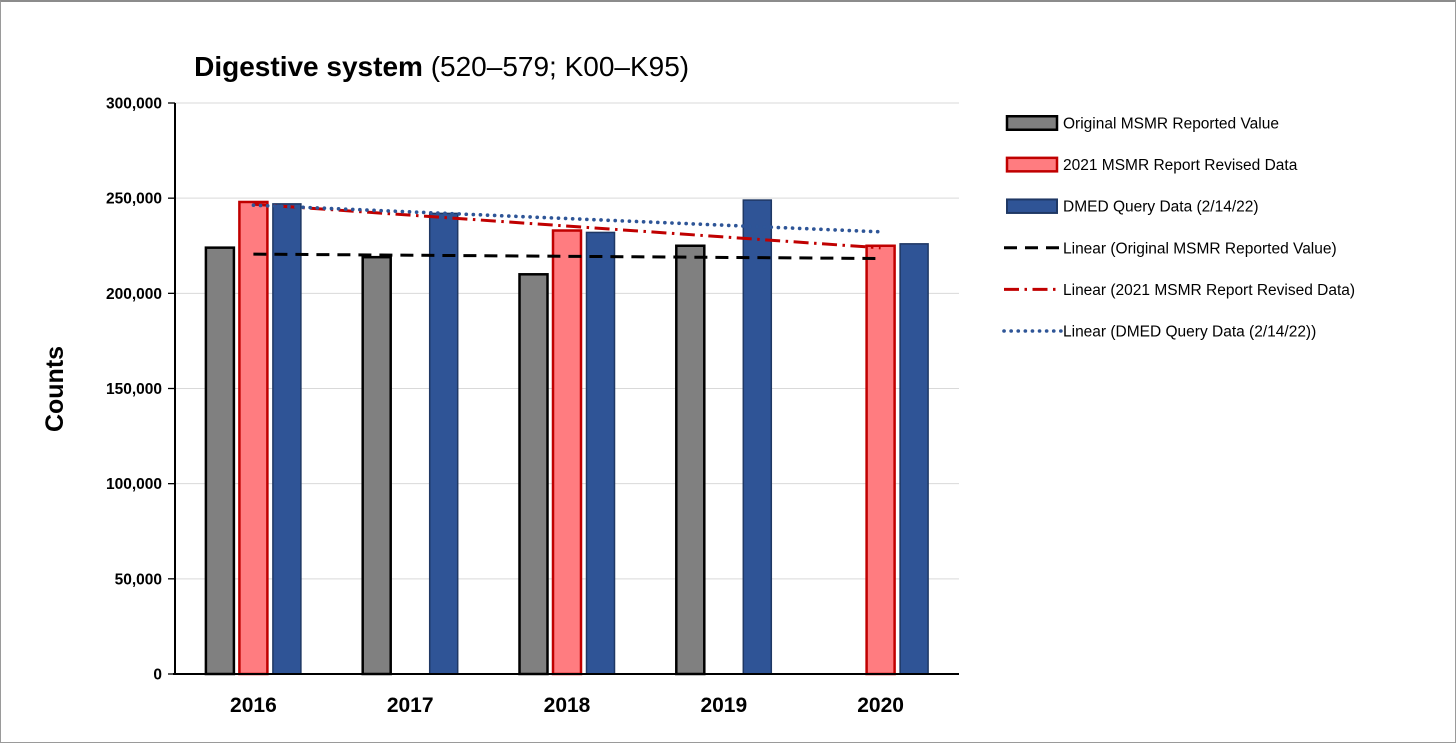 This screenshot has width=1456, height=743. I want to click on x-axis-label-2017: 2017, so click(410, 705).